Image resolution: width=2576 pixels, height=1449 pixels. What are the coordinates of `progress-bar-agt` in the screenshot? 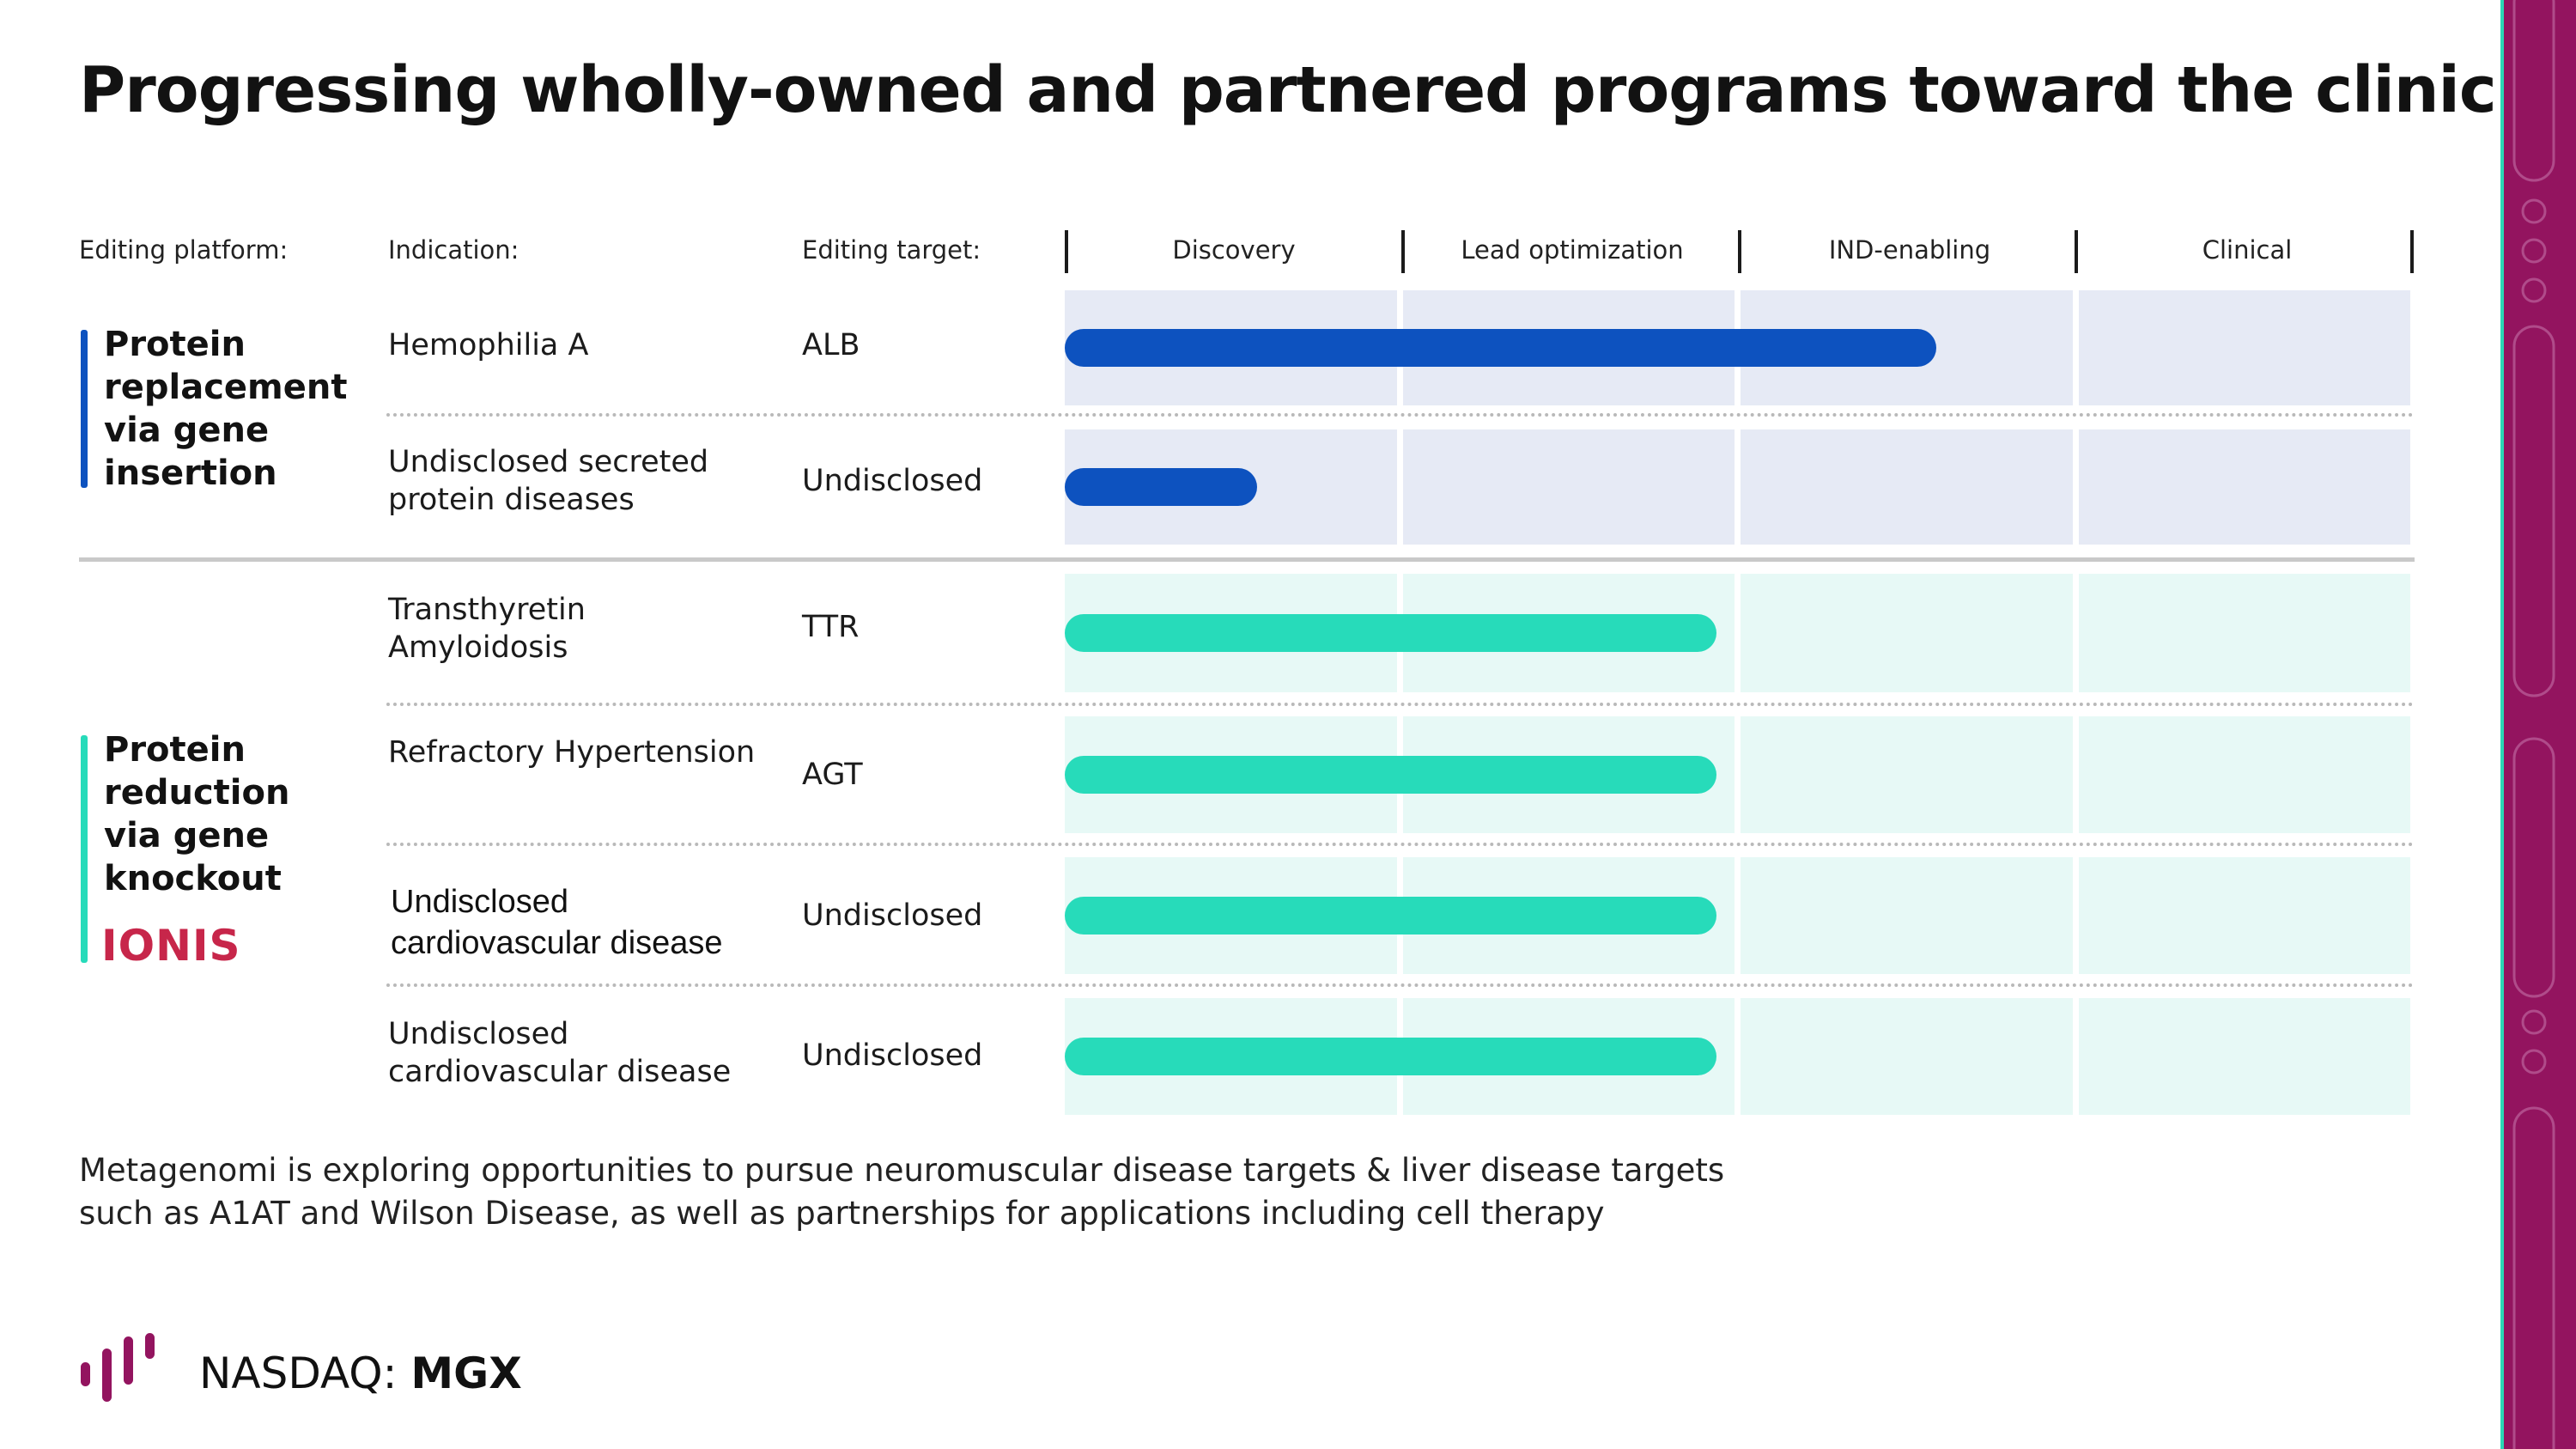 It's located at (1391, 775).